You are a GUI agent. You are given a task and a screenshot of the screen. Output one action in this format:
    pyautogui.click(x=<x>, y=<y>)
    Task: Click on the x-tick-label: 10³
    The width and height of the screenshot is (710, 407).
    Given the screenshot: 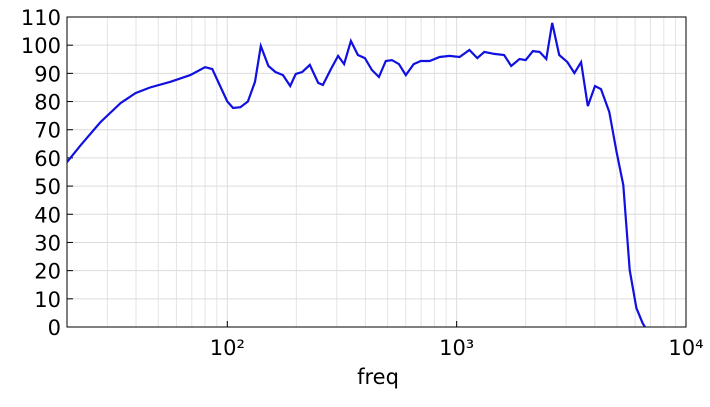 What is the action you would take?
    pyautogui.click(x=456, y=348)
    